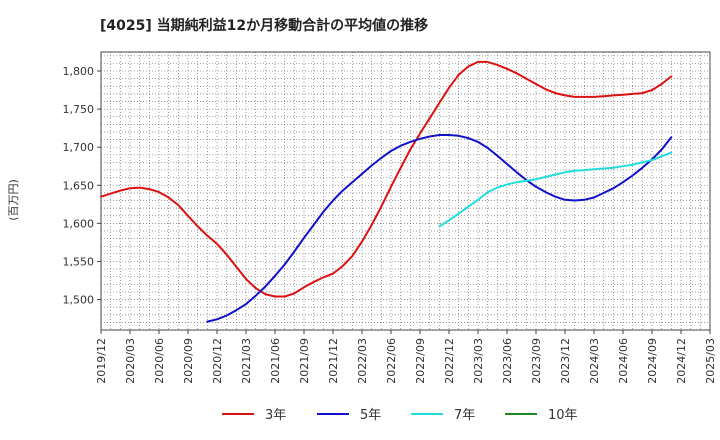 The image size is (720, 440). I want to click on x-tick-label: 2023/09, so click(536, 361).